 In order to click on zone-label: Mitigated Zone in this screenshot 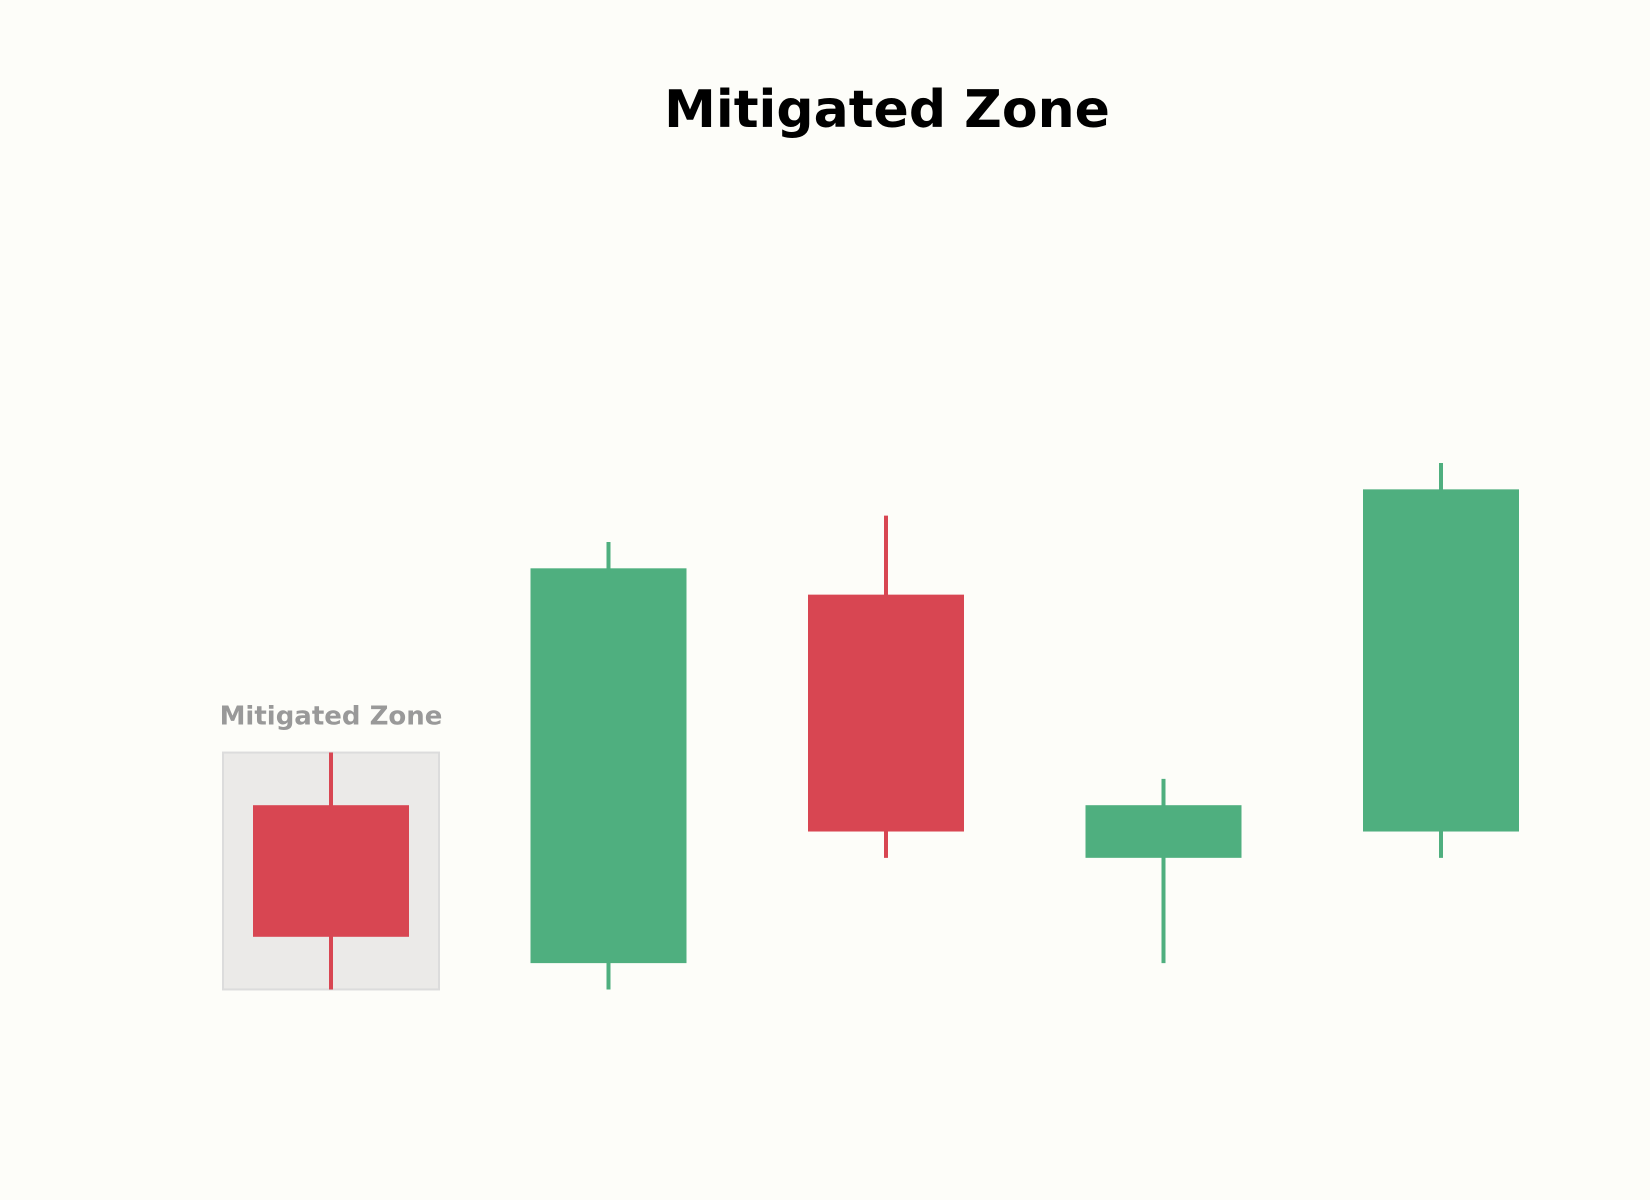, I will do `click(331, 717)`.